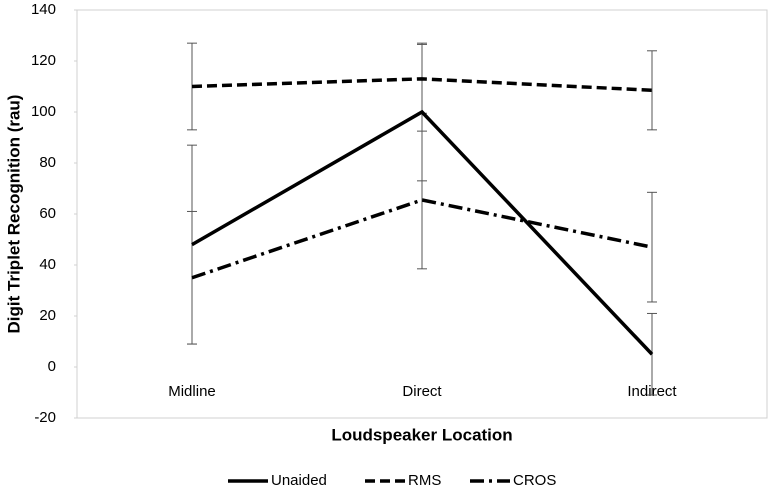 This screenshot has width=774, height=492. Describe the element at coordinates (47, 264) in the screenshot. I see `y-tick-label: 40` at that location.